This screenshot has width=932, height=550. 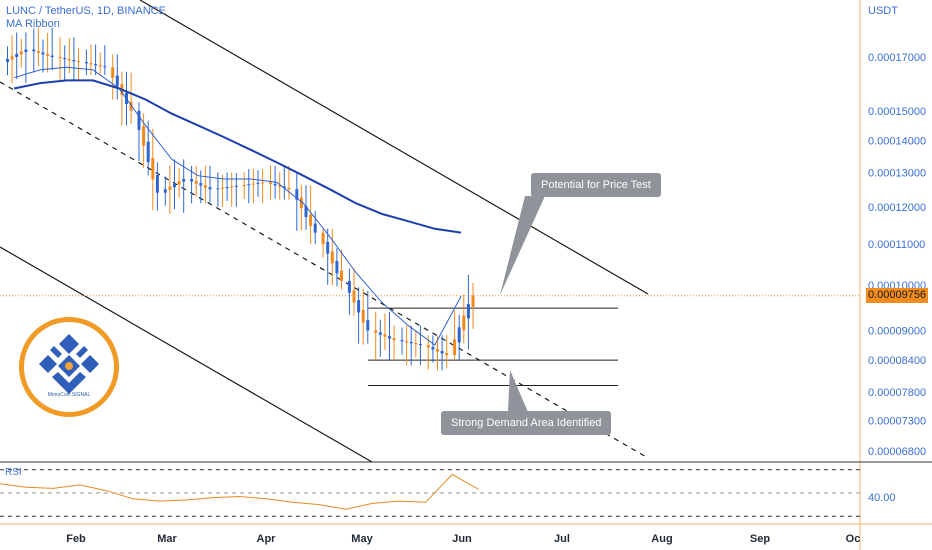 I want to click on price-tick-label: 0.00013000, so click(x=897, y=173).